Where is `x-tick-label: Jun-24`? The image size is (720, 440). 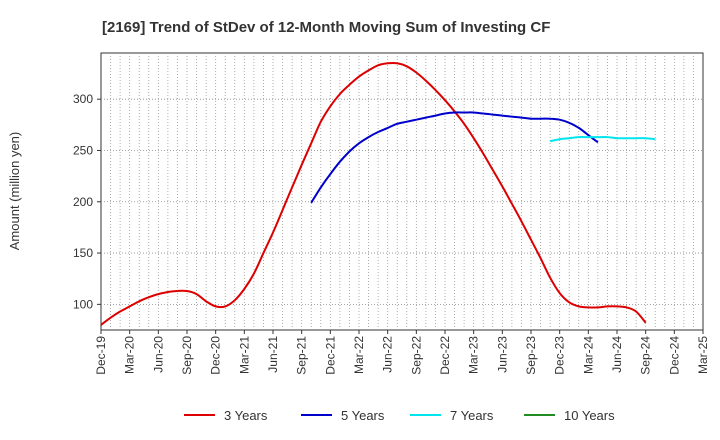
x-tick-label: Jun-24 is located at coordinates (617, 354).